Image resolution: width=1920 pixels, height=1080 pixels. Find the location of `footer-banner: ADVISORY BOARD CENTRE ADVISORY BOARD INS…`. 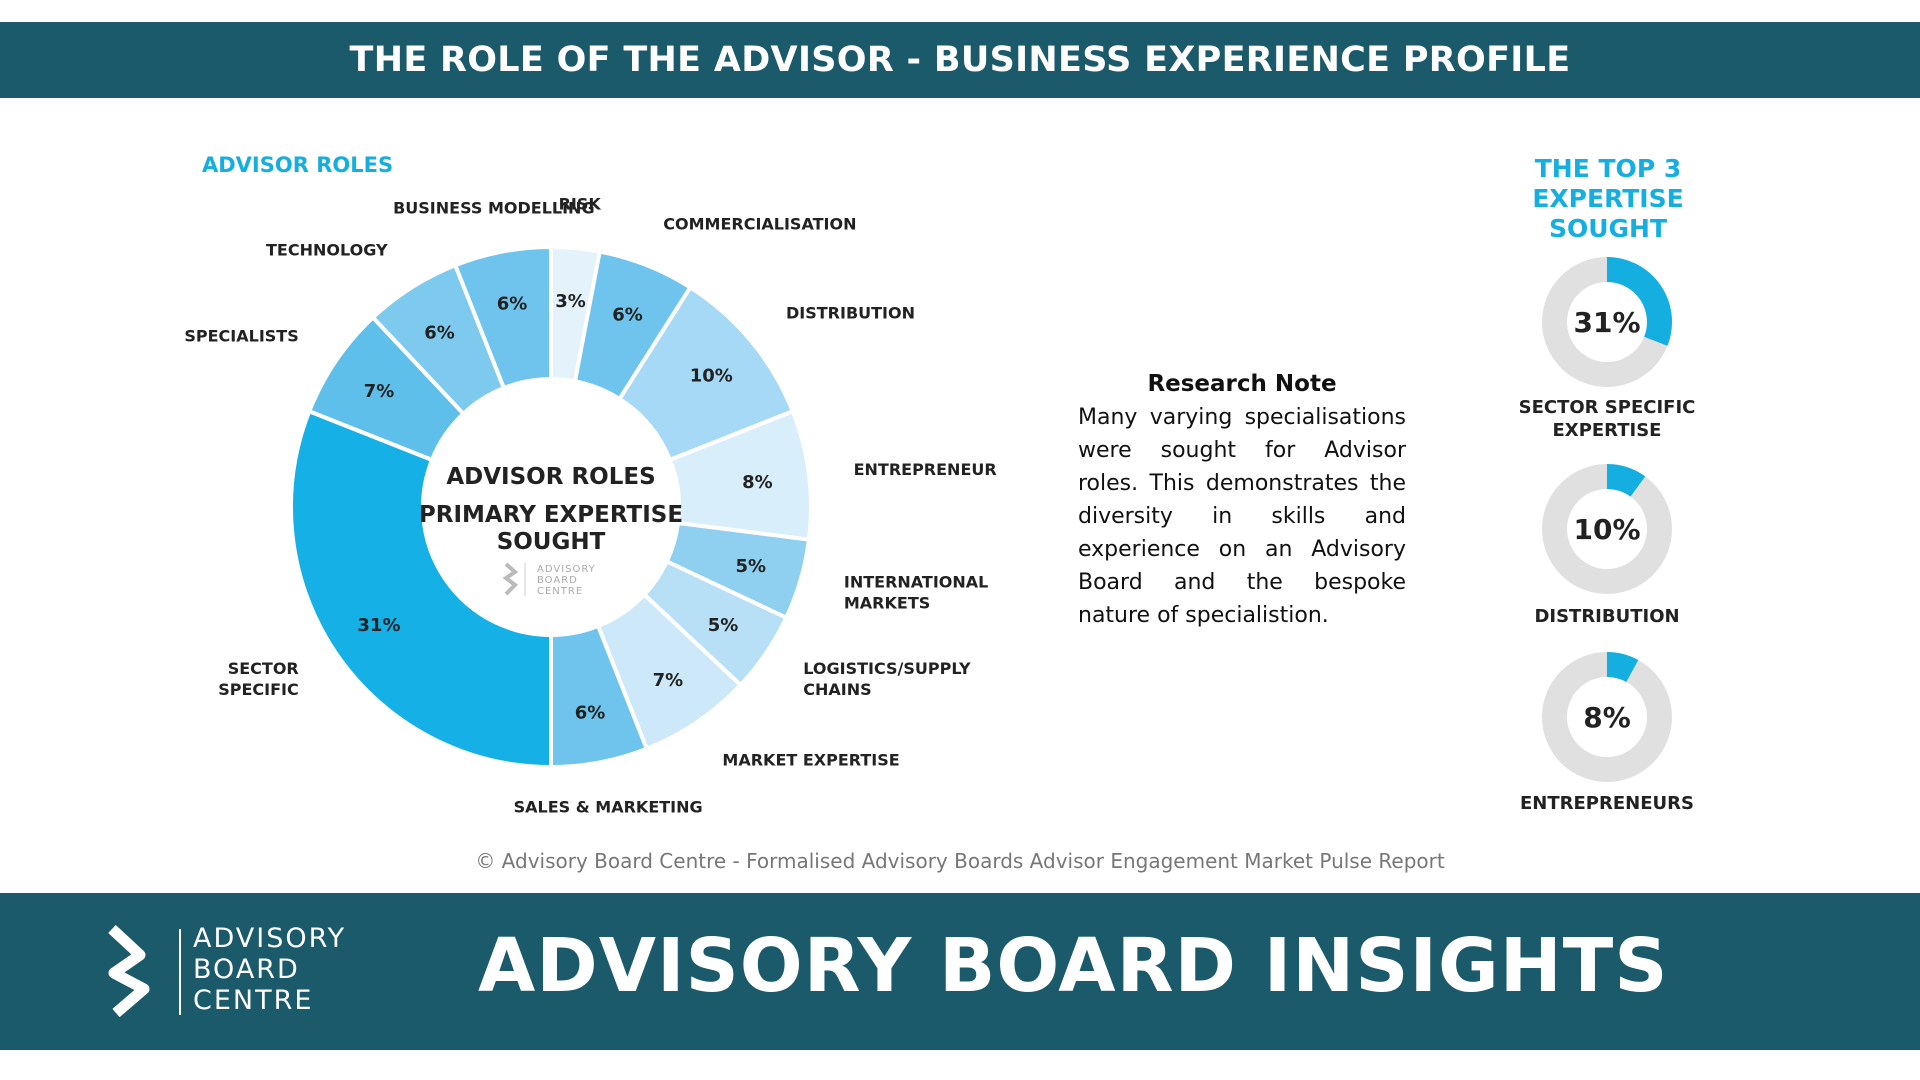

footer-banner: ADVISORY BOARD CENTRE ADVISORY BOARD INS… is located at coordinates (960, 971).